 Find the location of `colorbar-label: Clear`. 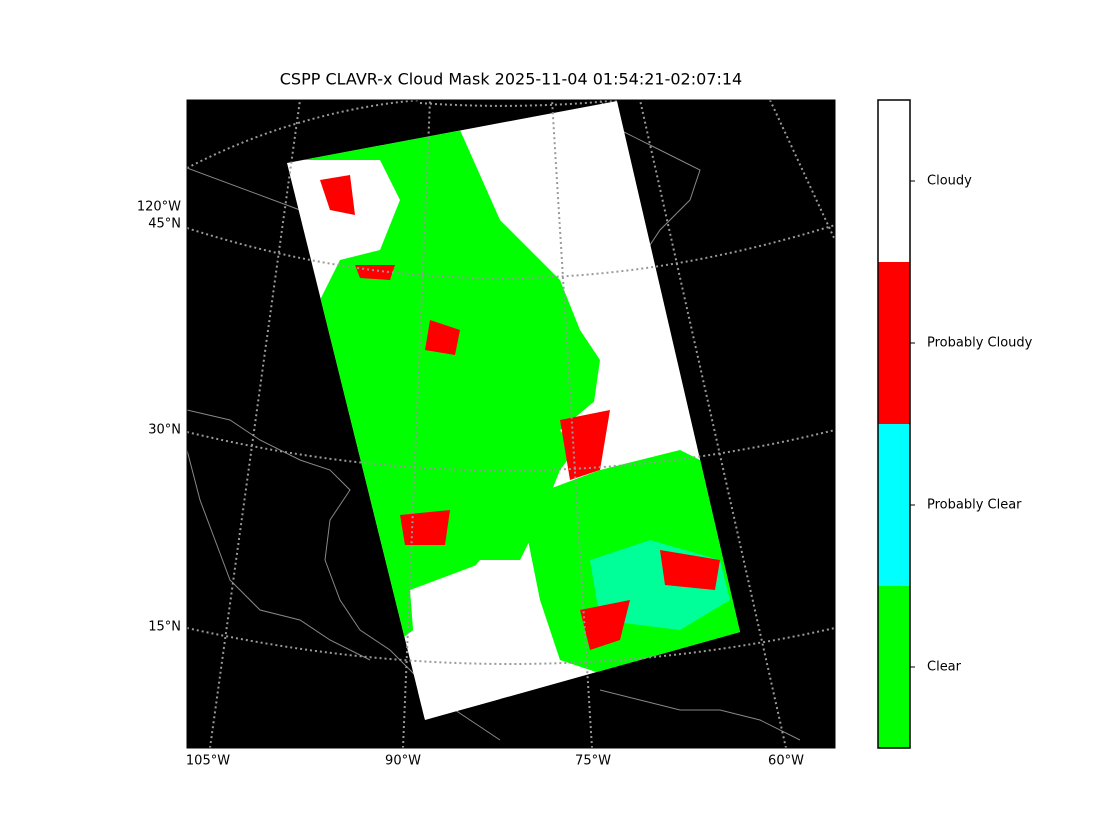

colorbar-label: Clear is located at coordinates (944, 667).